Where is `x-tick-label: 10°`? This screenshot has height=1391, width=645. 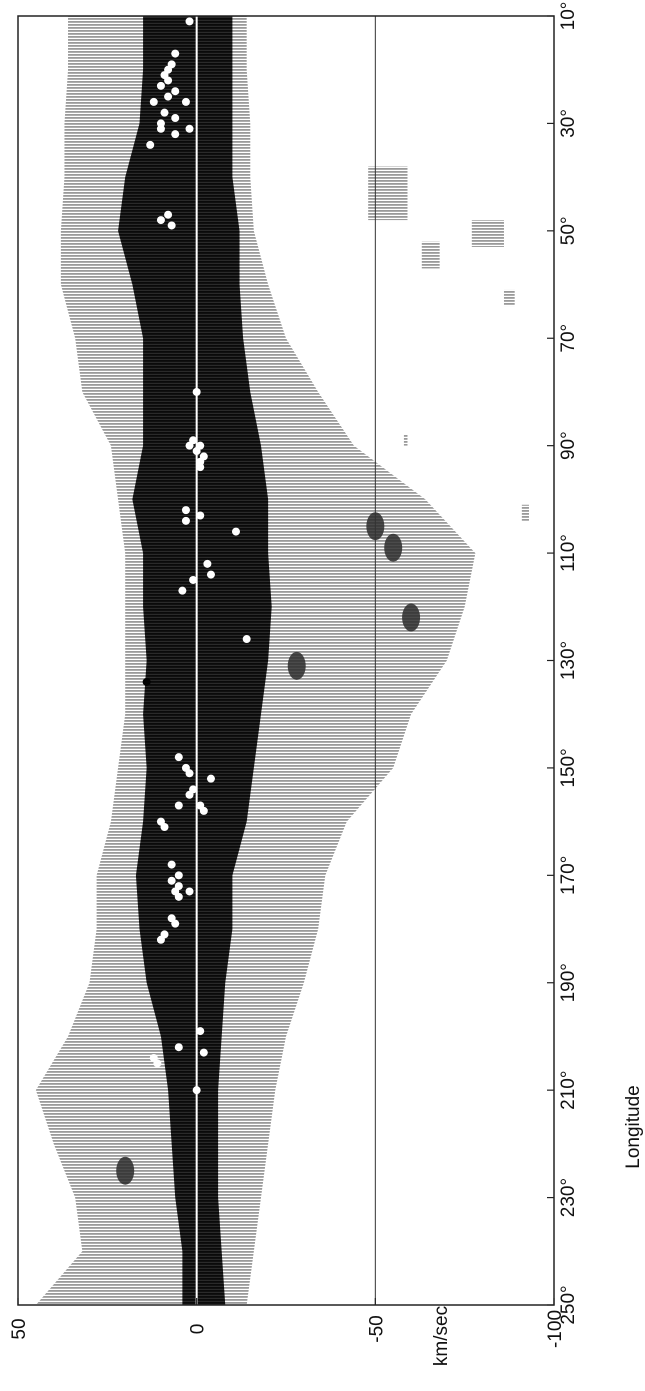
x-tick-label: 10° is located at coordinates (568, 16).